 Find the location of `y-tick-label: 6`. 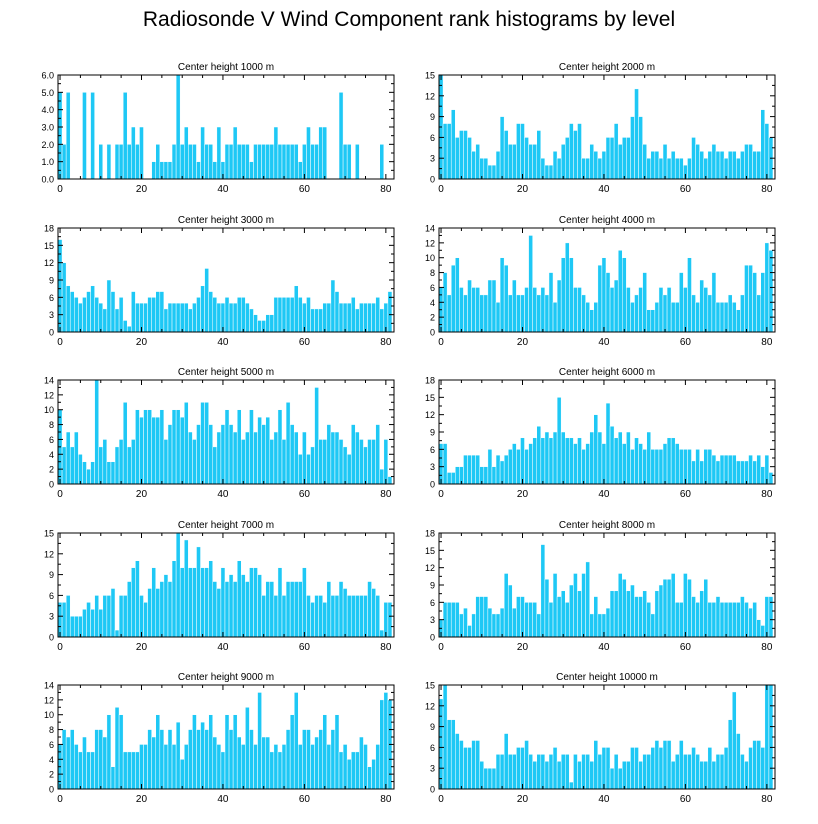

y-tick-label: 6 is located at coordinates (51, 440).